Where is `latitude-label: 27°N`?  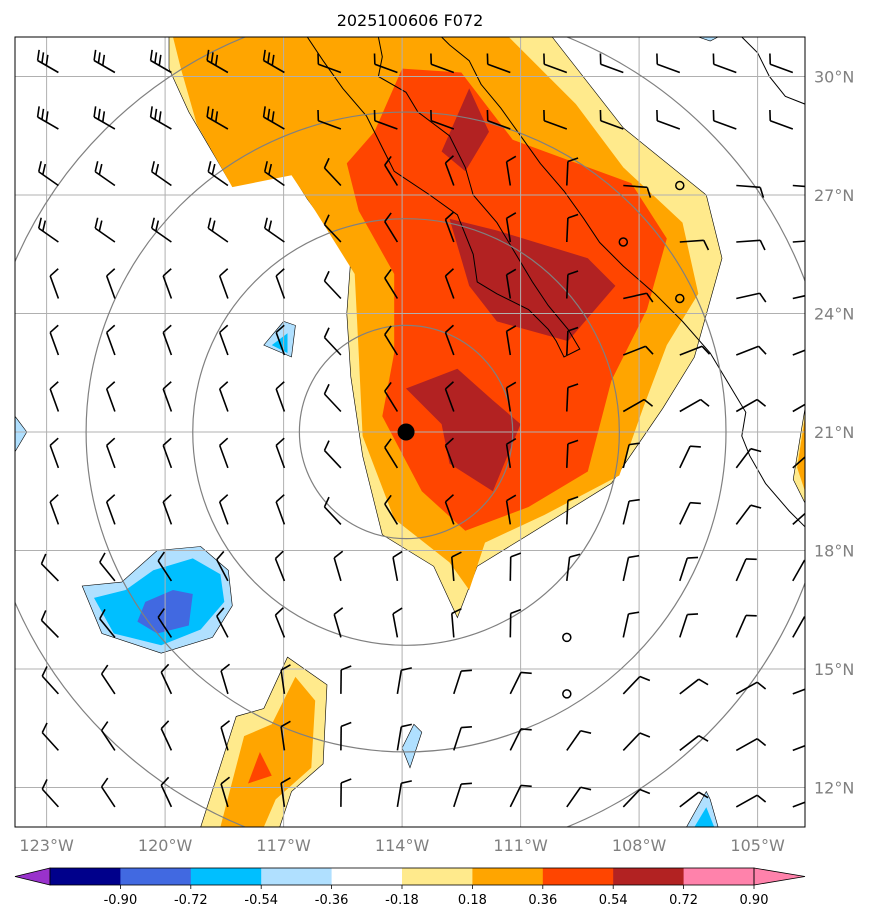 latitude-label: 27°N is located at coordinates (834, 195).